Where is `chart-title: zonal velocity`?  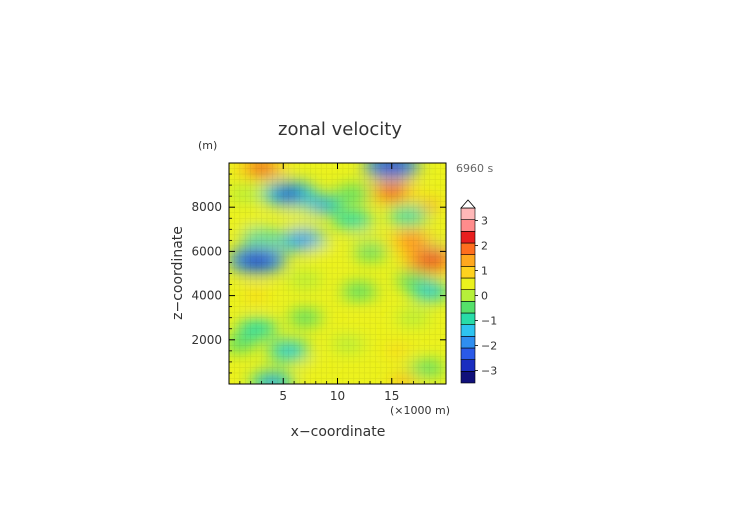 chart-title: zonal velocity is located at coordinates (340, 129).